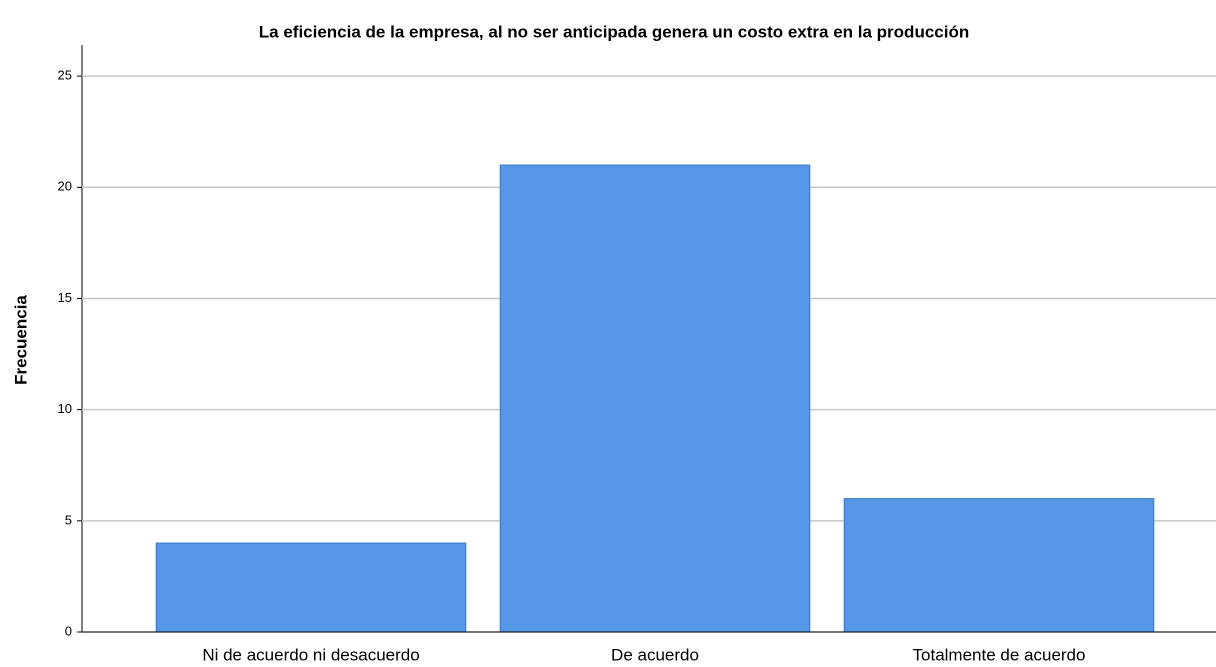 The width and height of the screenshot is (1216, 667). I want to click on y-tick-label: 0, so click(68, 630).